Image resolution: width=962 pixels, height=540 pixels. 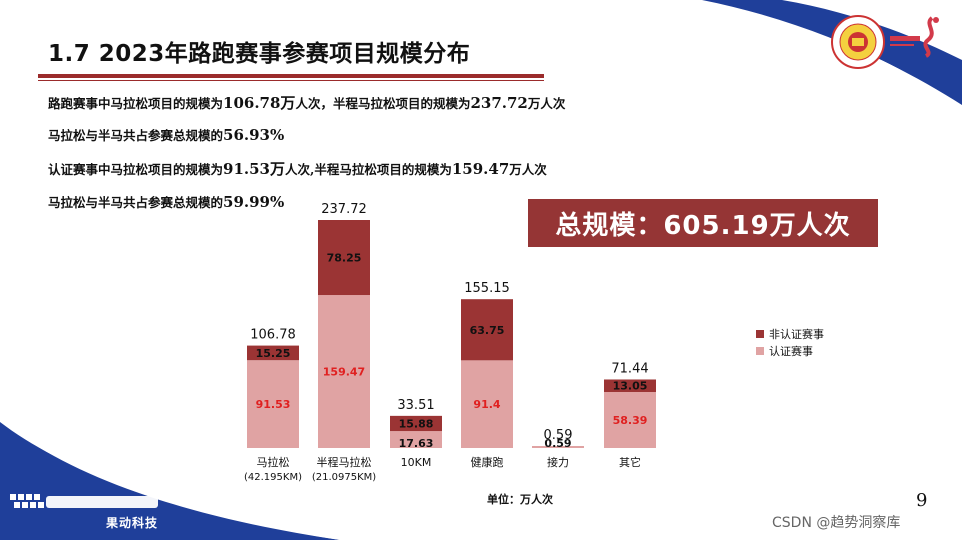 I want to click on label-certified-5: 58.39, so click(x=630, y=420).